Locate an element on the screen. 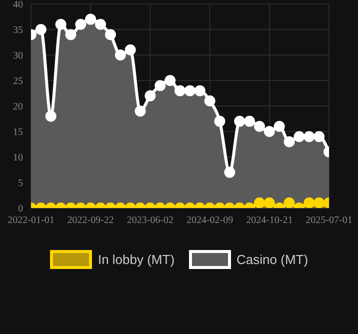 This screenshot has height=334, width=358. y-tick-label: 25 is located at coordinates (18, 82).